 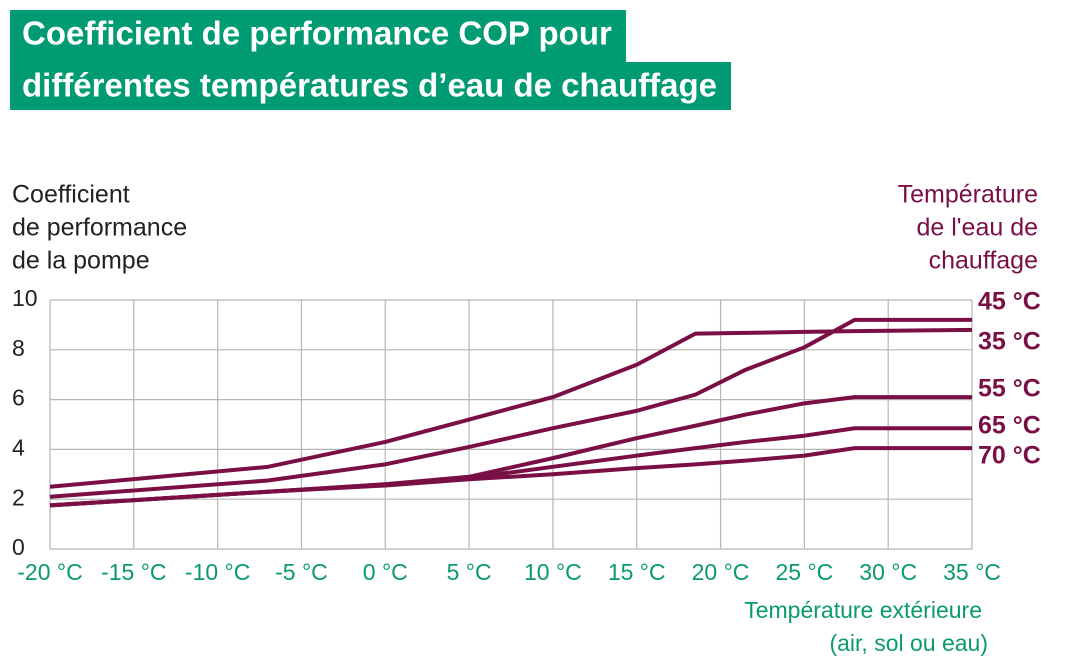 What do you see at coordinates (1009, 389) in the screenshot?
I see `series-label: 55 °C` at bounding box center [1009, 389].